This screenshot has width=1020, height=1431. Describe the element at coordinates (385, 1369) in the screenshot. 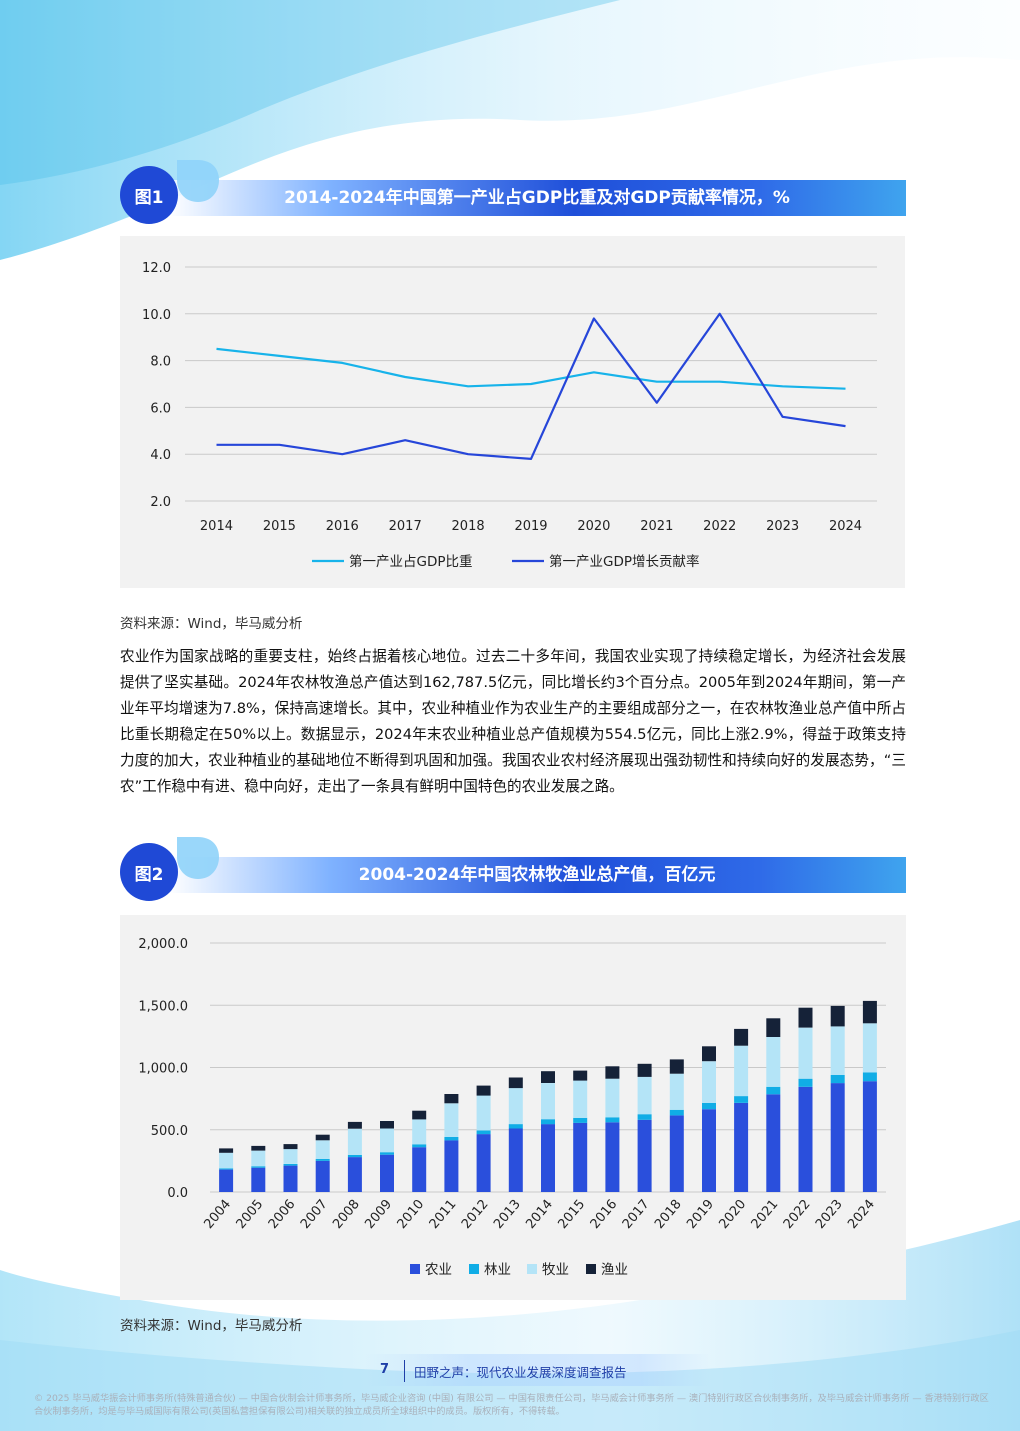

I see `page-number: 7` at that location.